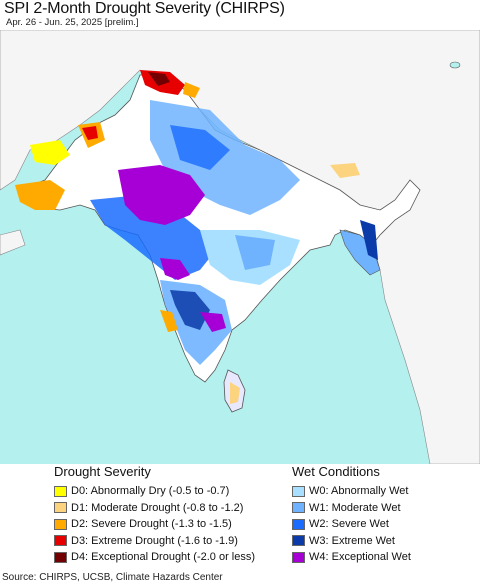  What do you see at coordinates (191, 90) in the screenshot?
I see `ladakh-severe-drought` at bounding box center [191, 90].